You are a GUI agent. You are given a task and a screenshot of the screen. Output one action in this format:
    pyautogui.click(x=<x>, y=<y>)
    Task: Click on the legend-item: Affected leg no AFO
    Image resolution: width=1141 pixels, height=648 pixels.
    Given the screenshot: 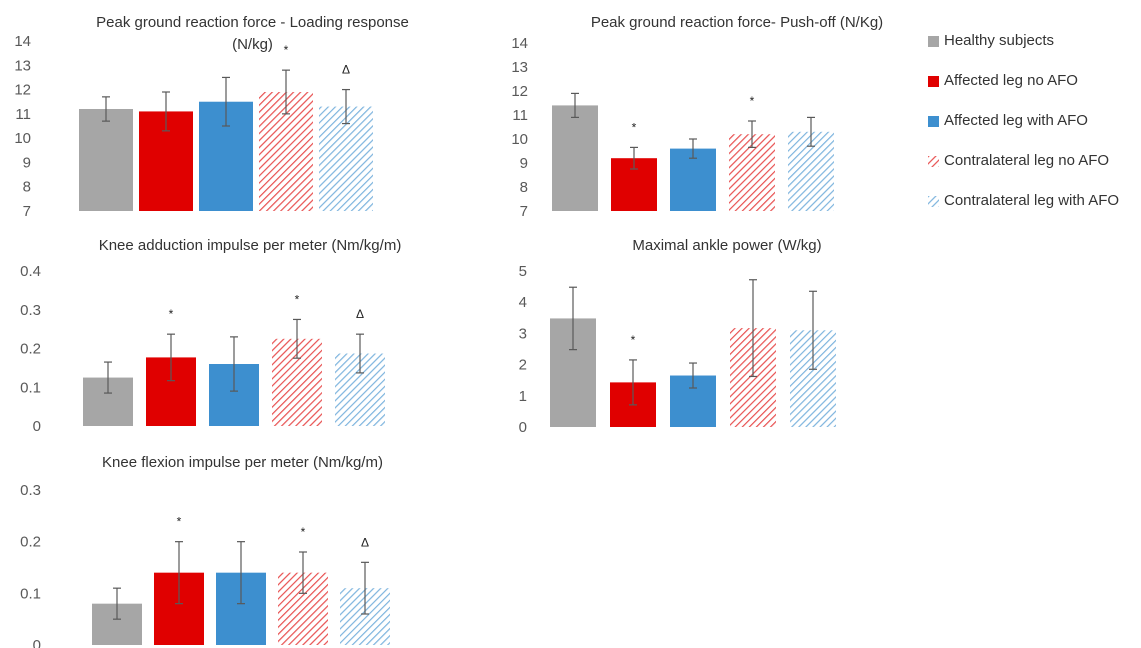 What is the action you would take?
    pyautogui.click(x=1033, y=90)
    